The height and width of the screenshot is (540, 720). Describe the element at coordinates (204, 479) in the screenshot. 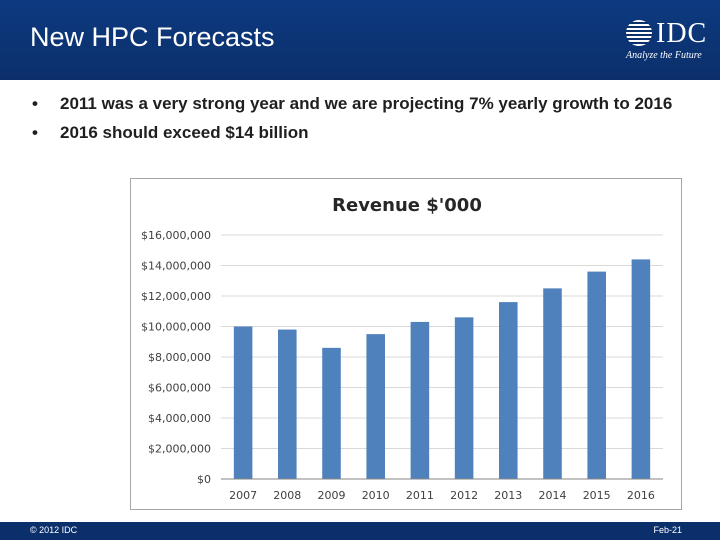

I see `y-tick-label: $0` at that location.